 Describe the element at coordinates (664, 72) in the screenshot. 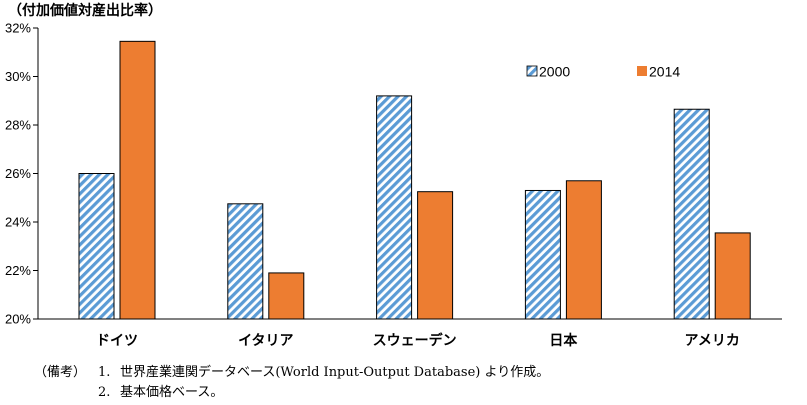

I see `legend-label-2014: 2014` at that location.